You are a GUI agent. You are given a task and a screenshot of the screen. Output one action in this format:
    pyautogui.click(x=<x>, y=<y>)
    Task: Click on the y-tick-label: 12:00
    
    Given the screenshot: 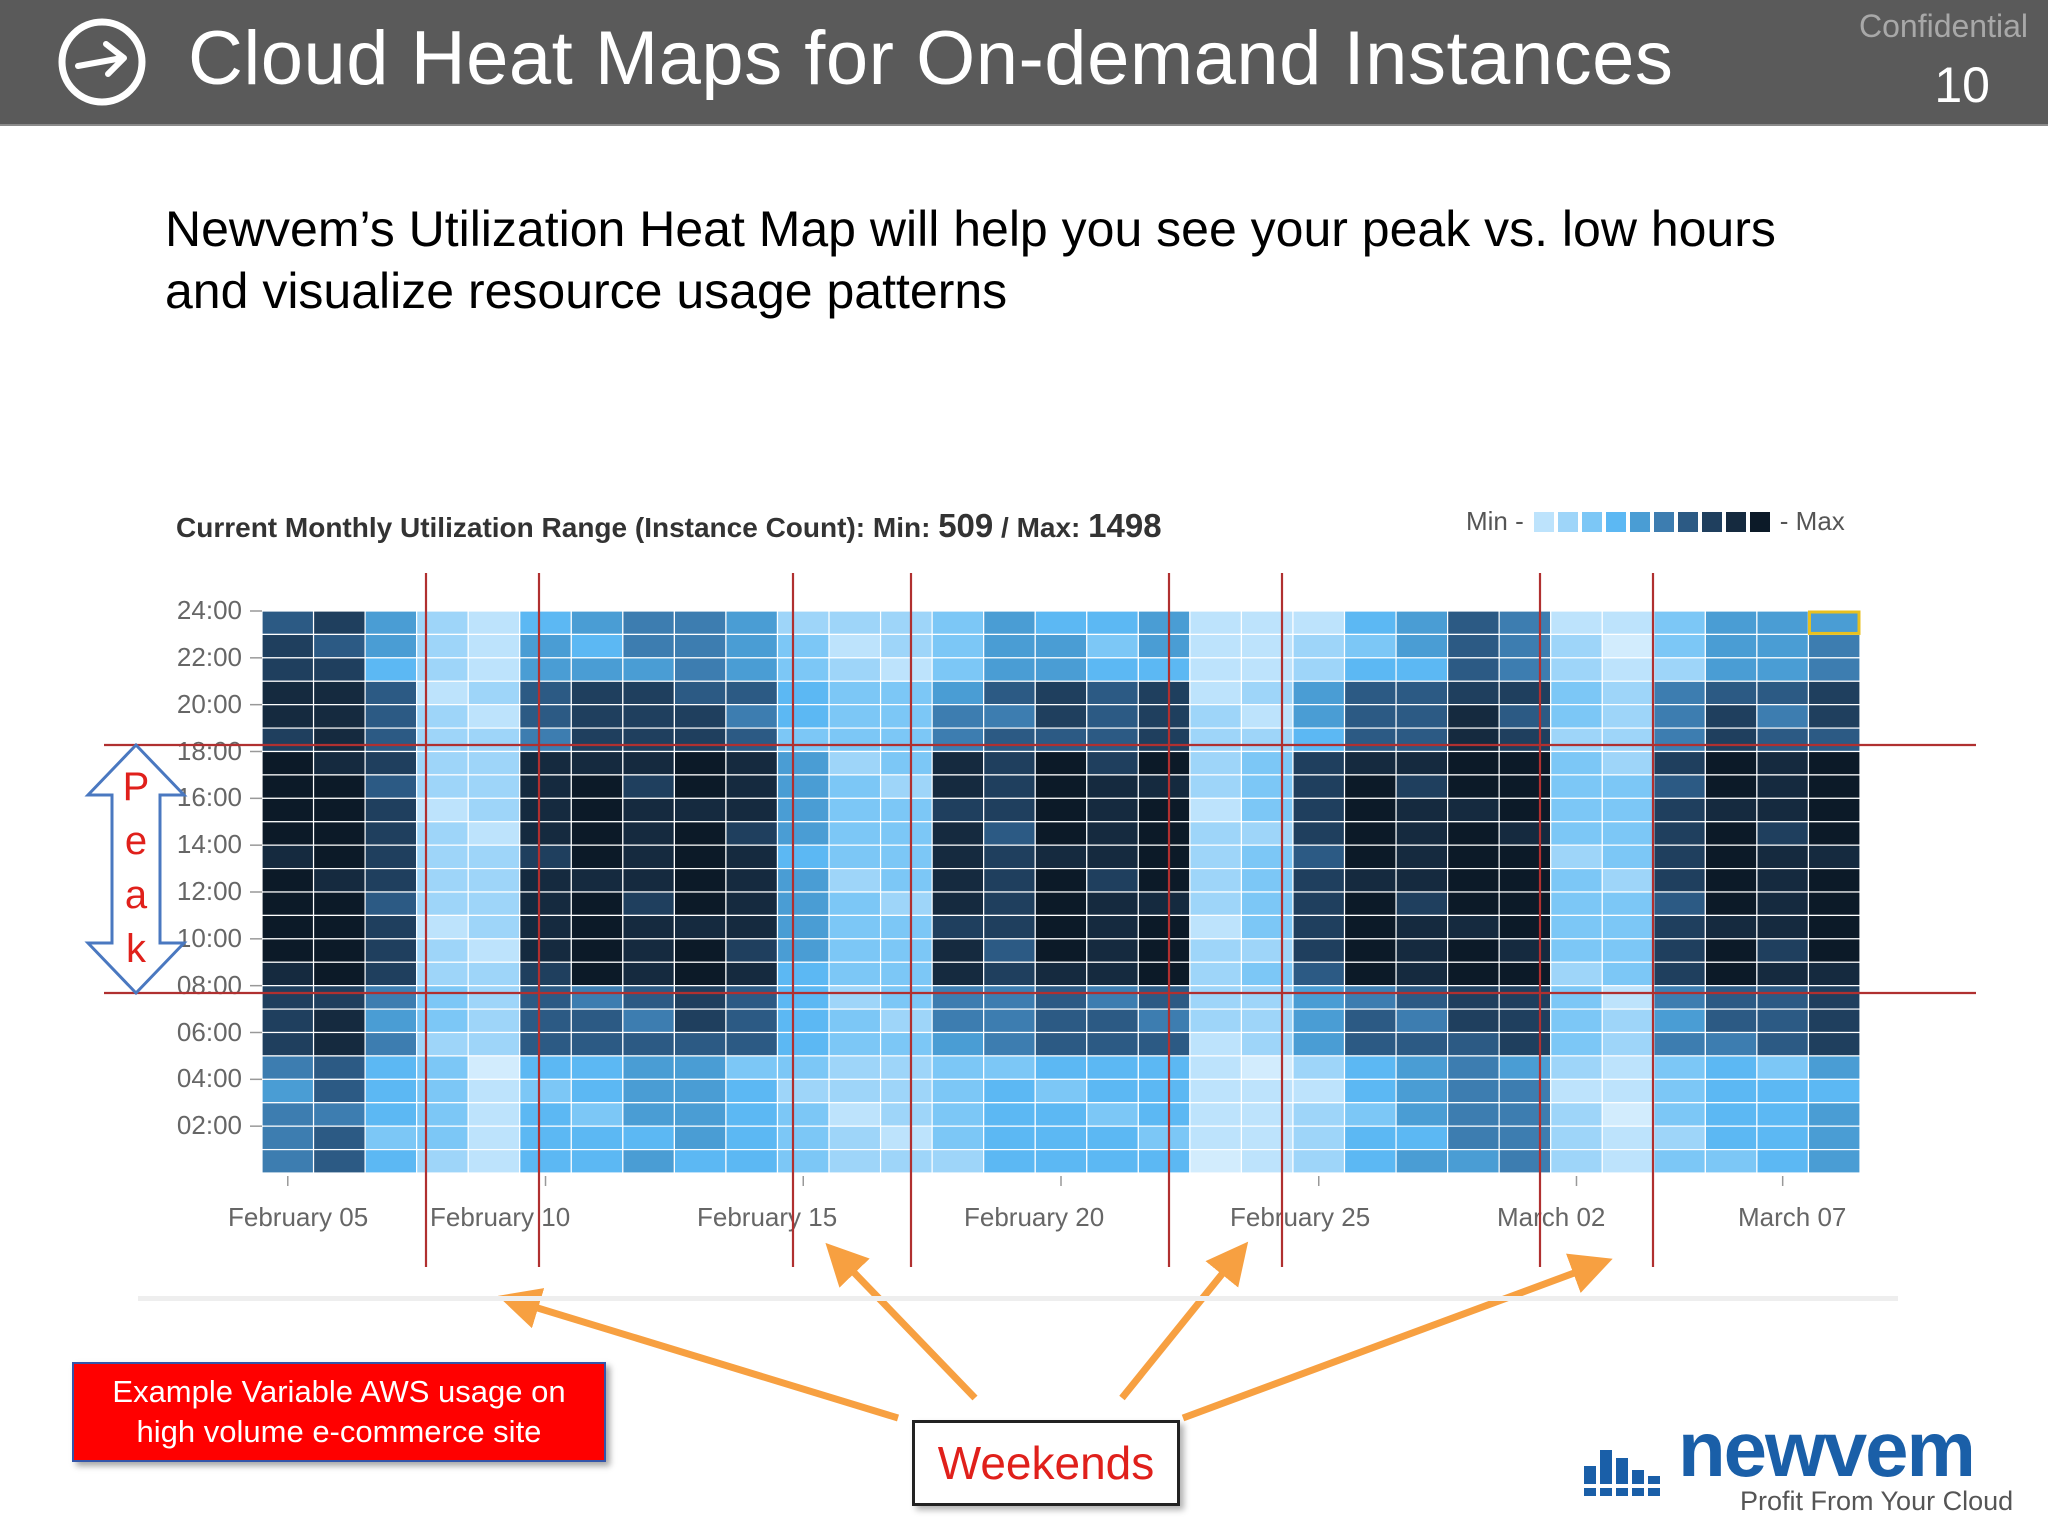 What is the action you would take?
    pyautogui.click(x=209, y=891)
    